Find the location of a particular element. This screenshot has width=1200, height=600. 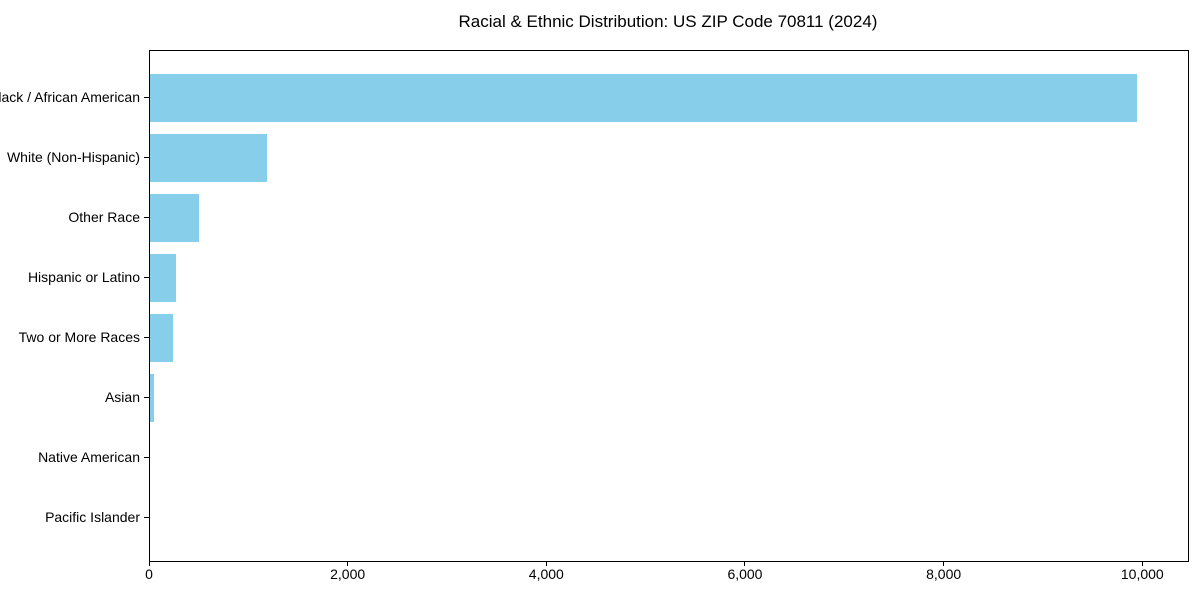

y-tick-label: Pacific Islander is located at coordinates (92, 517).